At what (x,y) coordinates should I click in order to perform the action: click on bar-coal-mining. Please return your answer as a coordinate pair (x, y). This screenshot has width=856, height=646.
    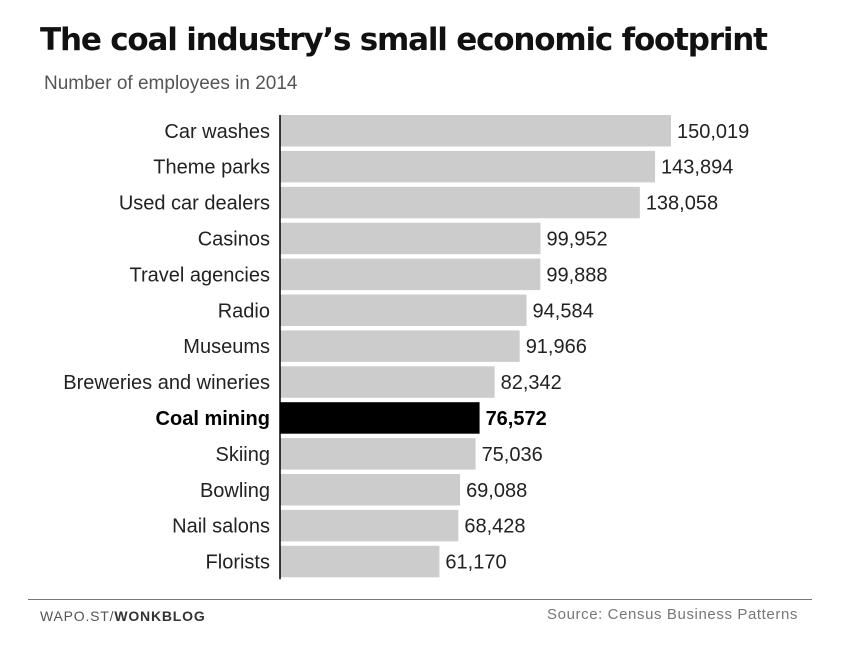
    Looking at the image, I should click on (380, 418).